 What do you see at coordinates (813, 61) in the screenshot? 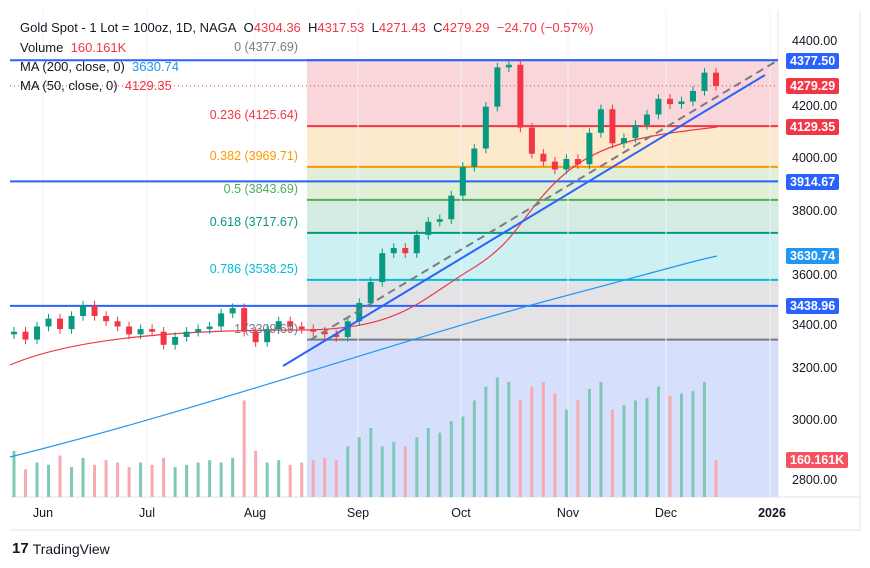
I see `price-label-4377: 4377.50` at bounding box center [813, 61].